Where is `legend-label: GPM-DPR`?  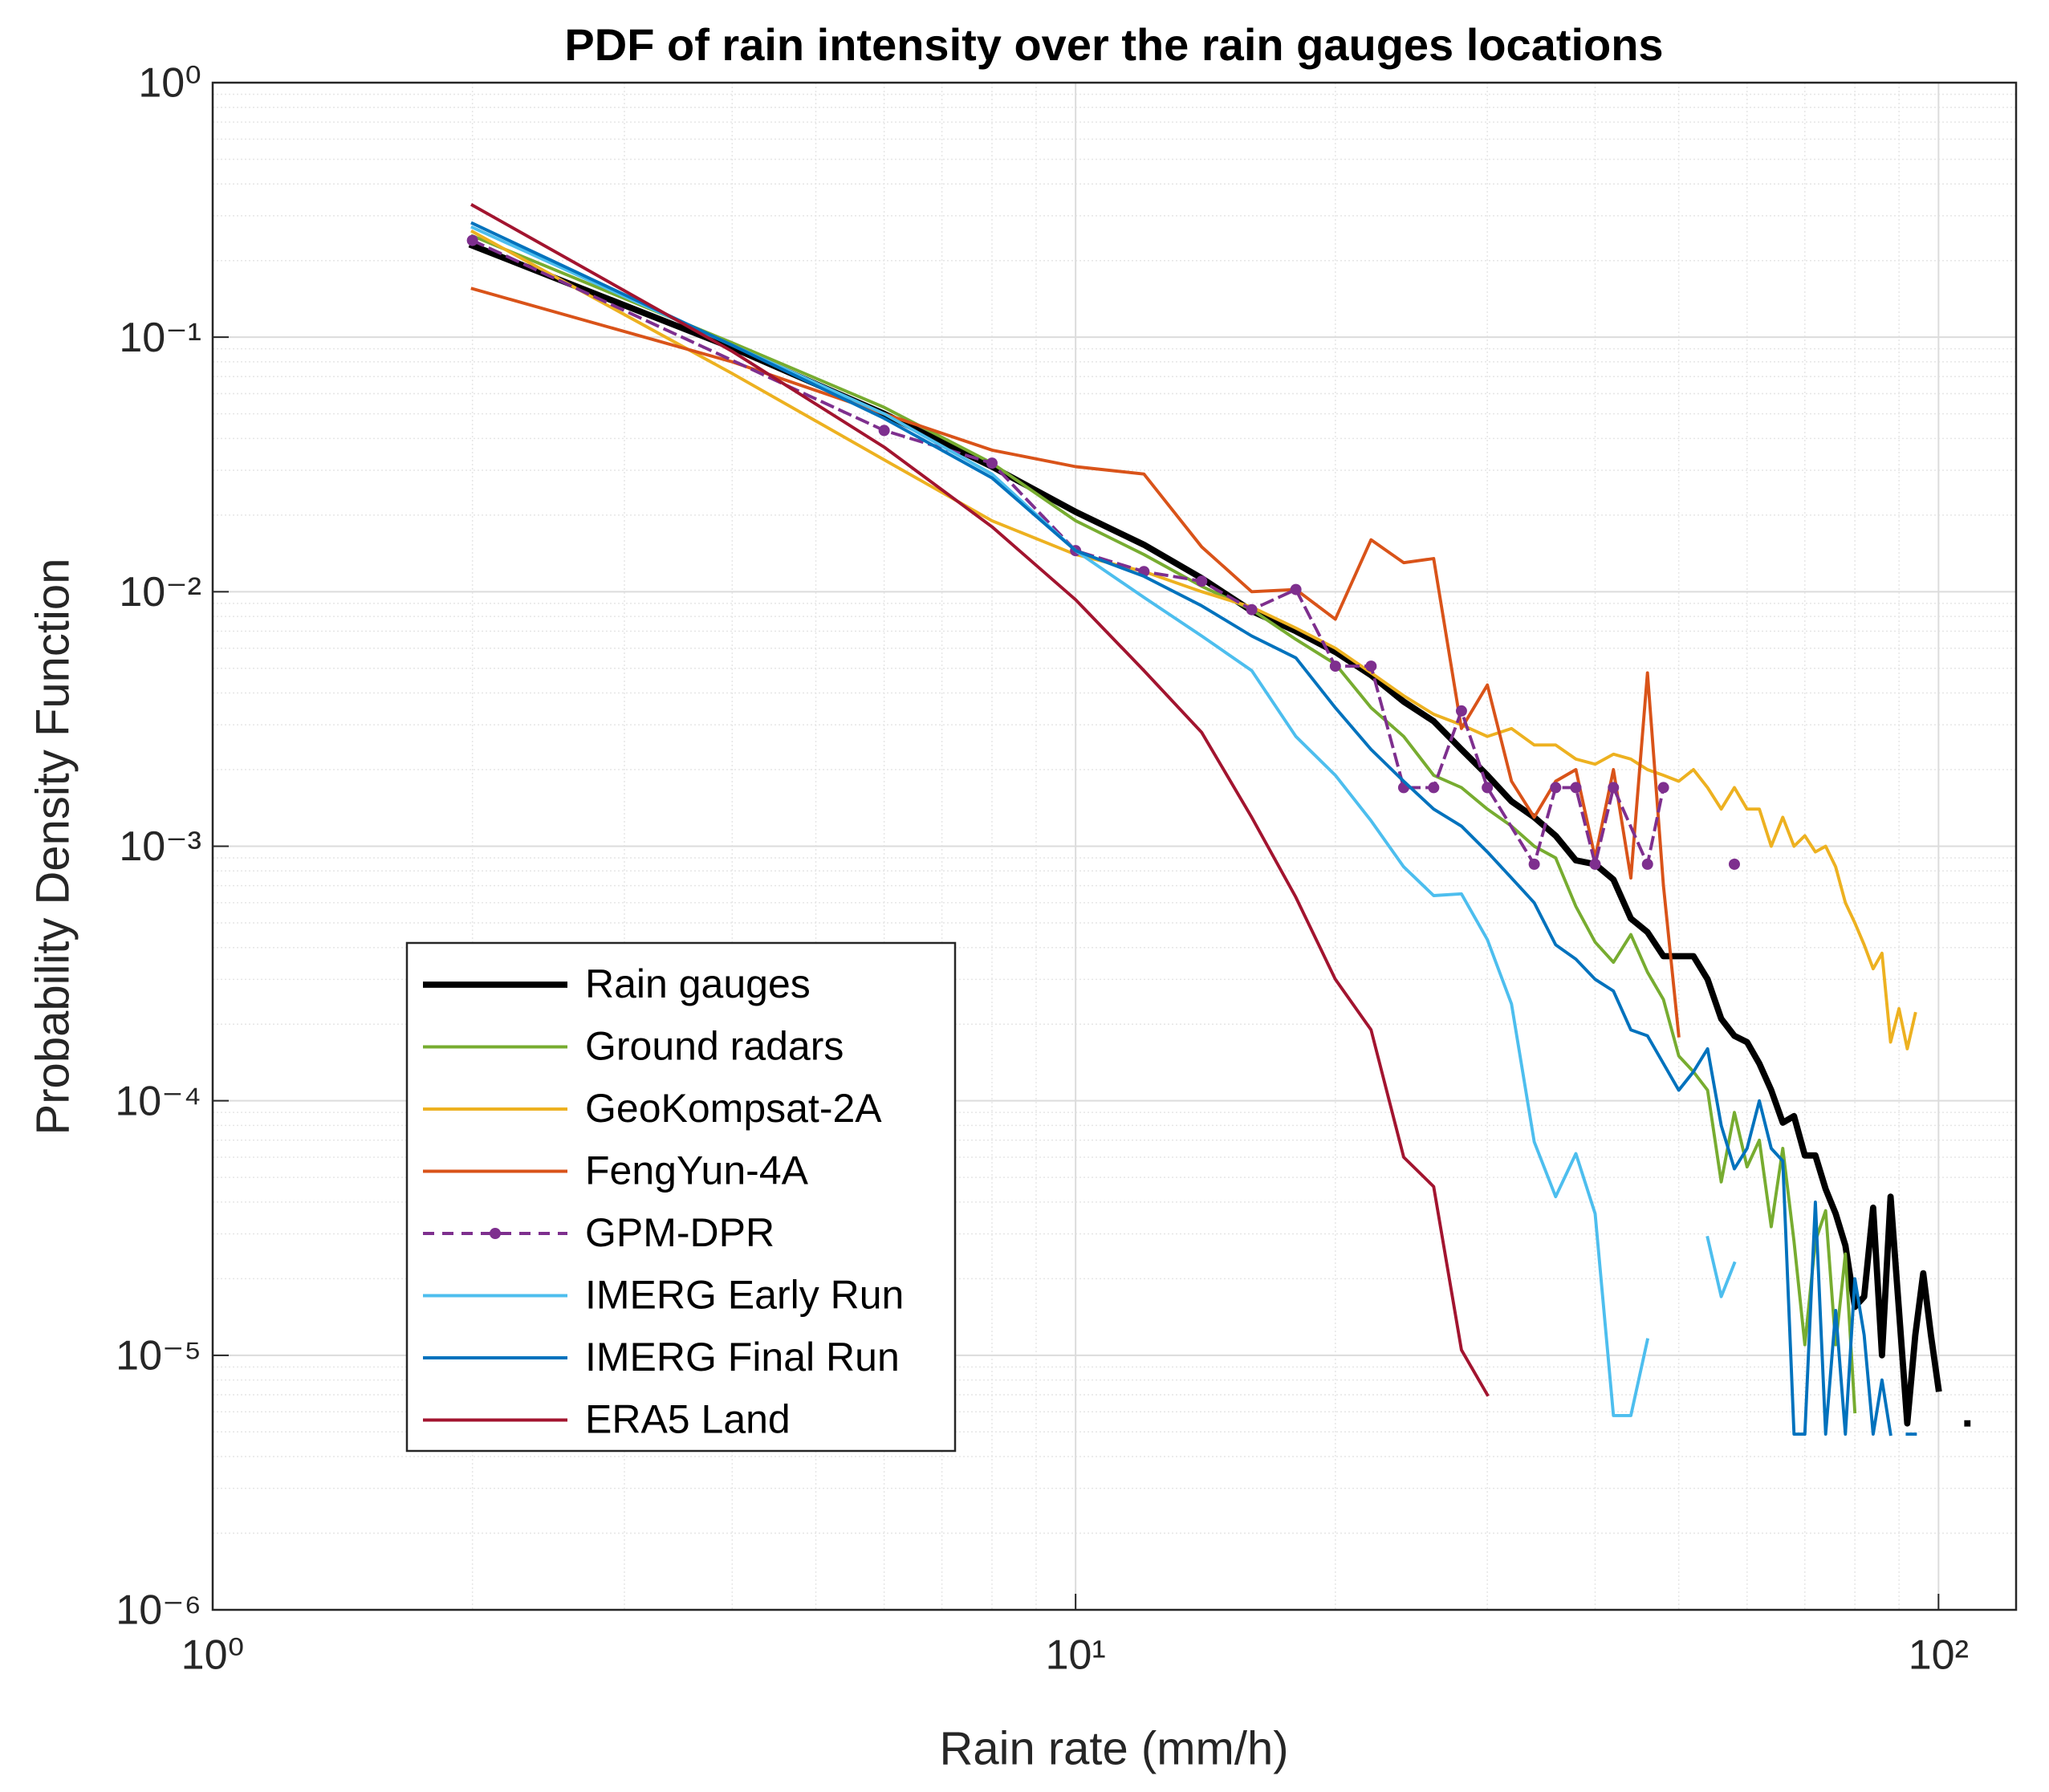
legend-label: GPM-DPR is located at coordinates (680, 1232).